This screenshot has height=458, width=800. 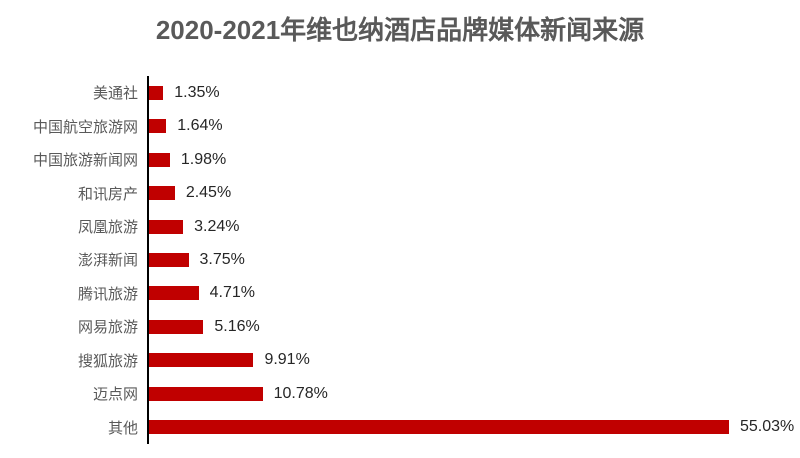 I want to click on category-label: 中国旅游新闻网, so click(x=85, y=161).